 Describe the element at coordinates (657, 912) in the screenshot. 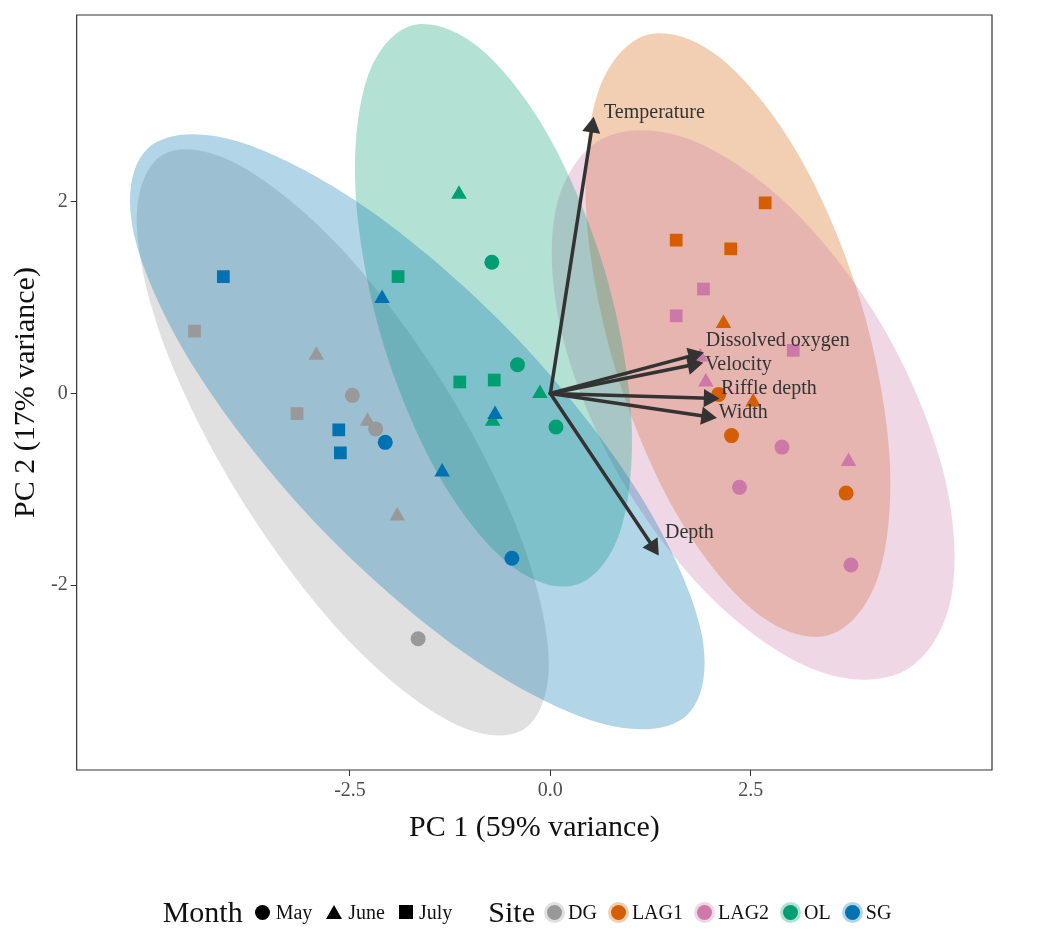

I see `legend-label: LAG1` at that location.